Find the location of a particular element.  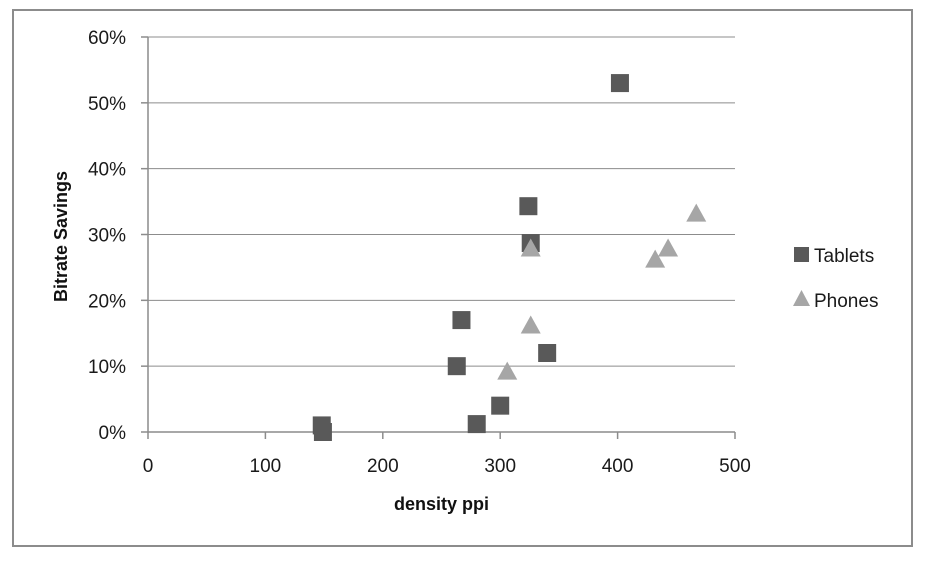

legend-item-tablets: Tablets is located at coordinates (834, 256).